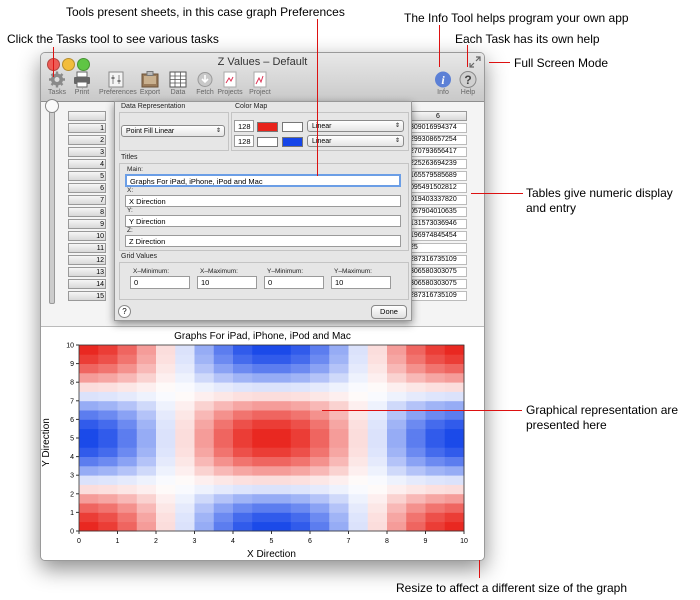 This screenshot has width=700, height=600. What do you see at coordinates (438, 200) in the screenshot?
I see `table-cell: 019403337820` at bounding box center [438, 200].